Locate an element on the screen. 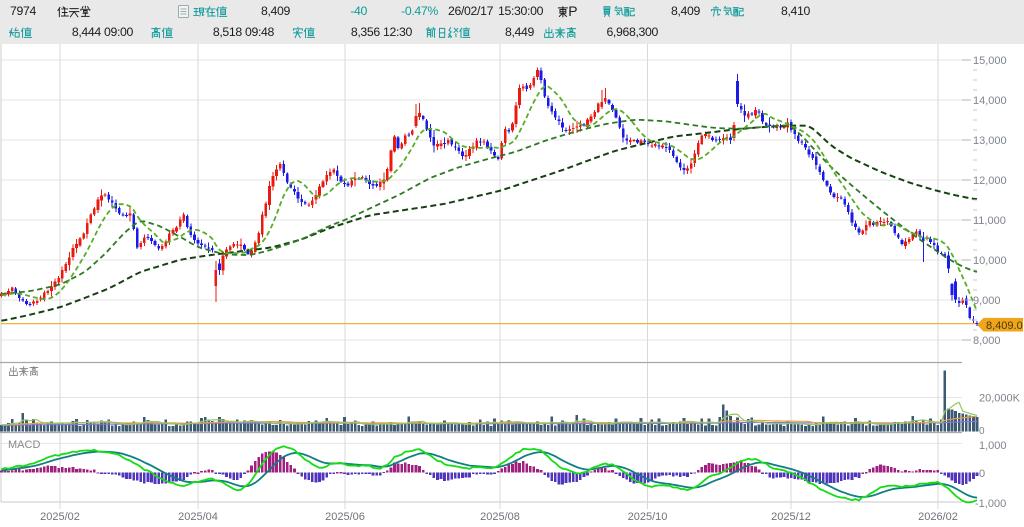 This screenshot has height=527, width=1024. svg-text: 2025/02 is located at coordinates (60, 517).